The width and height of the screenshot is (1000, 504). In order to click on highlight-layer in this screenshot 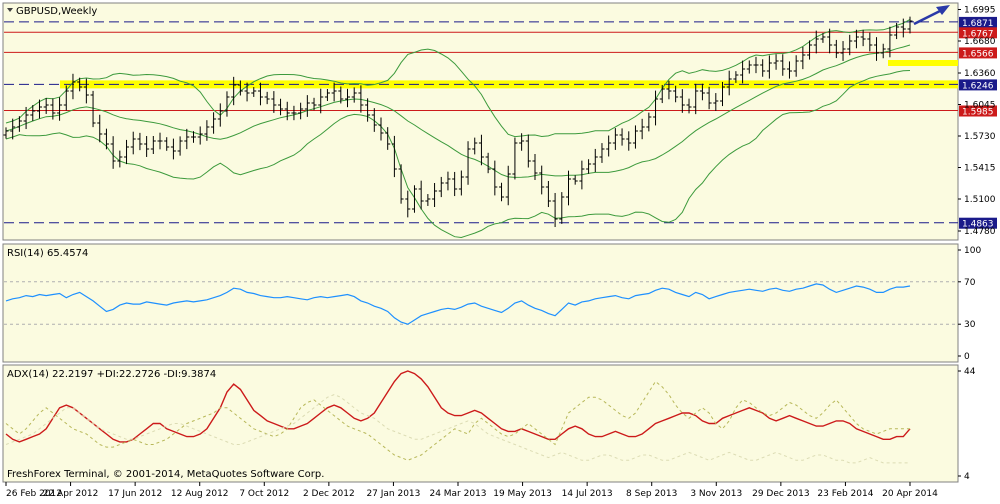, I will do `click(509, 74)`.